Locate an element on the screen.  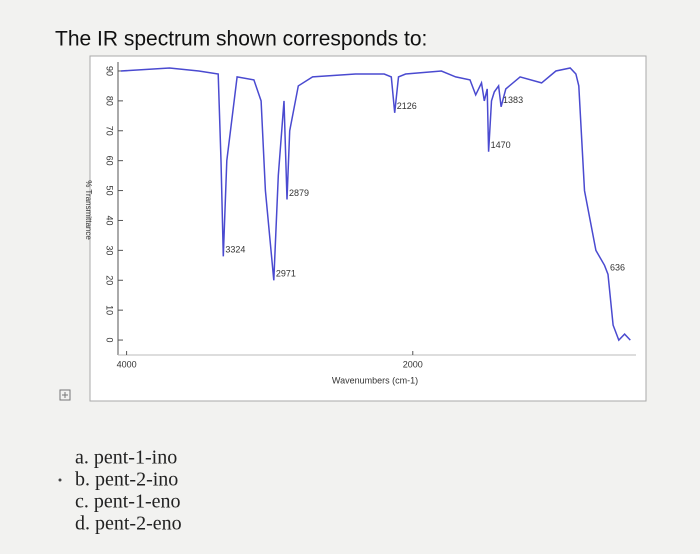
option: b. pent-2-ino is located at coordinates (126, 480).